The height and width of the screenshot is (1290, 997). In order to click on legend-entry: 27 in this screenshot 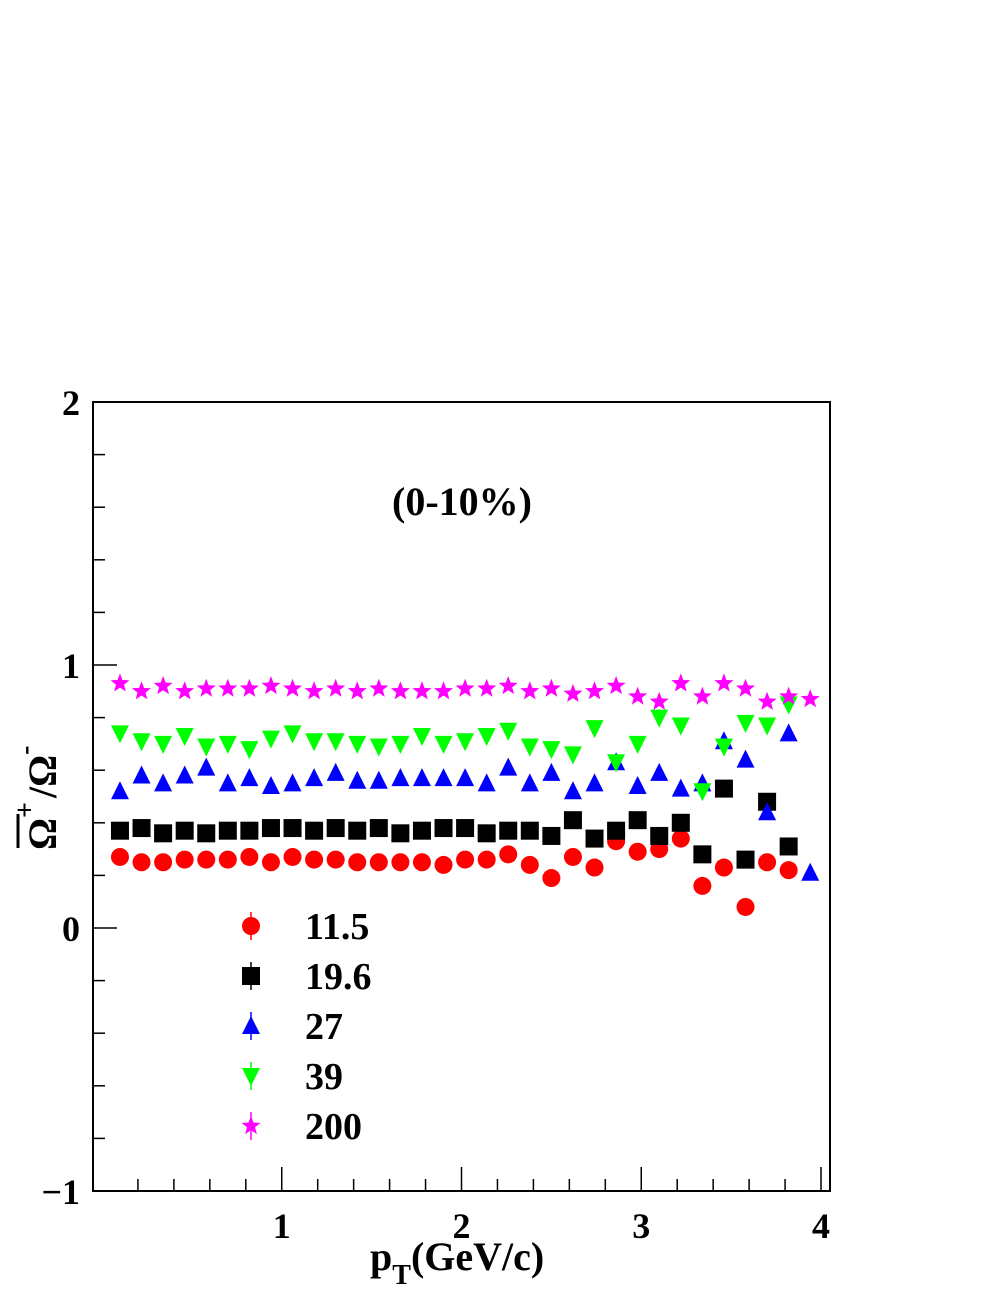, I will do `click(292, 1027)`.